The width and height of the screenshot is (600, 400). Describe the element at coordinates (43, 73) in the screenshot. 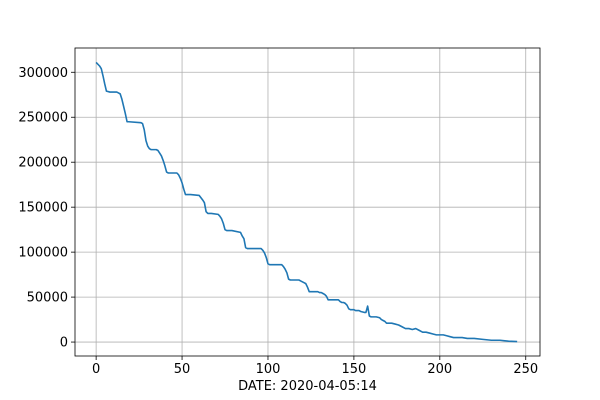

I see `y-tick-label: 300000` at that location.